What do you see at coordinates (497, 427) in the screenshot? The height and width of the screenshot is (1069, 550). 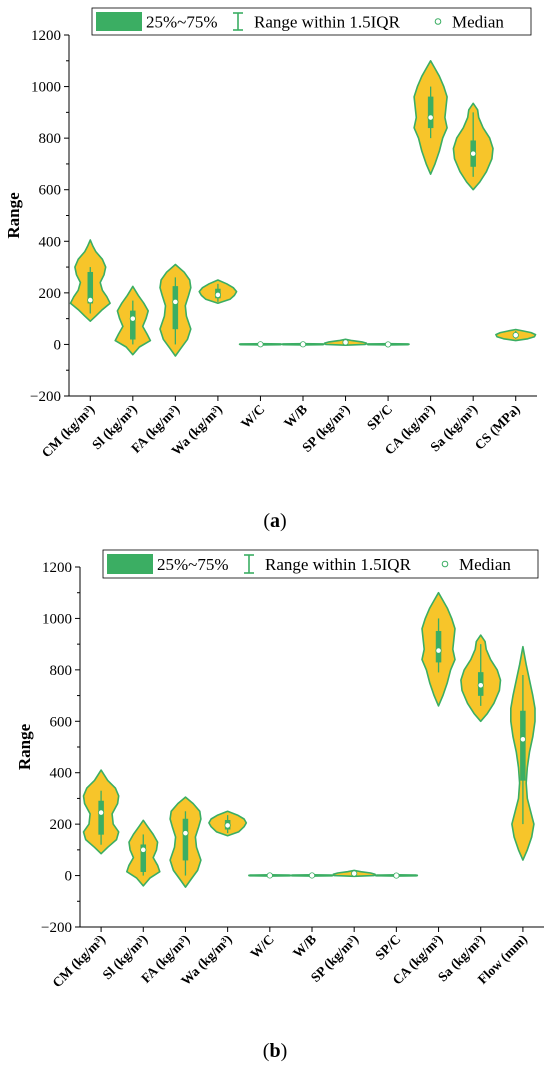 I see `x-tick-label: CS (MPa)` at bounding box center [497, 427].